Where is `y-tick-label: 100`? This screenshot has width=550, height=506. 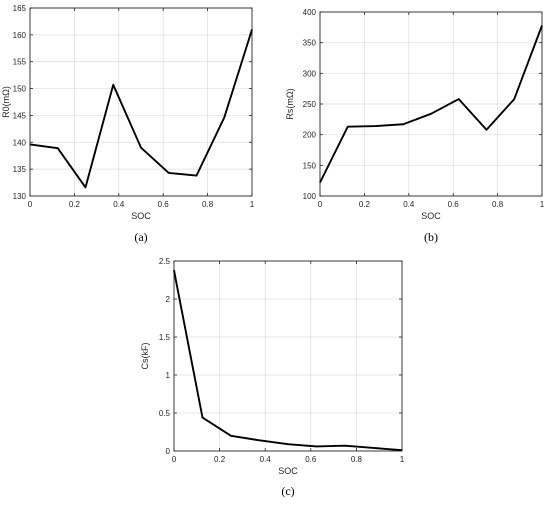 y-tick-label: 100 is located at coordinates (310, 196).